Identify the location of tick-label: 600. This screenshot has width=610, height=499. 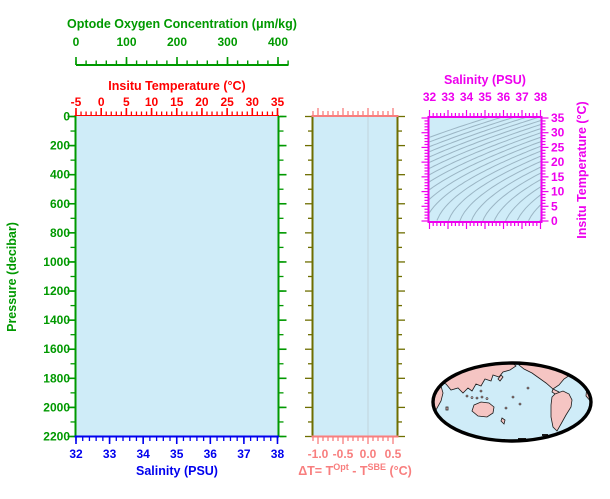
(60, 204).